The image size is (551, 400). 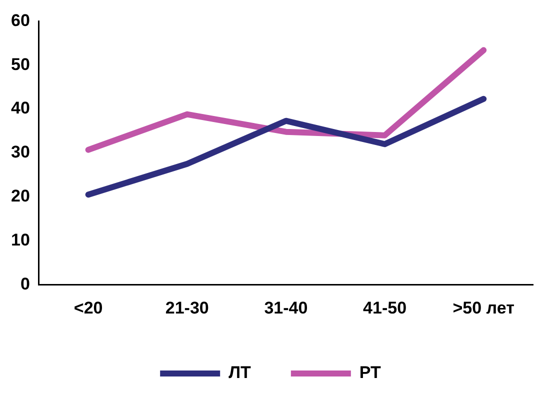 I want to click on y-tick-label: 40, so click(x=20, y=108).